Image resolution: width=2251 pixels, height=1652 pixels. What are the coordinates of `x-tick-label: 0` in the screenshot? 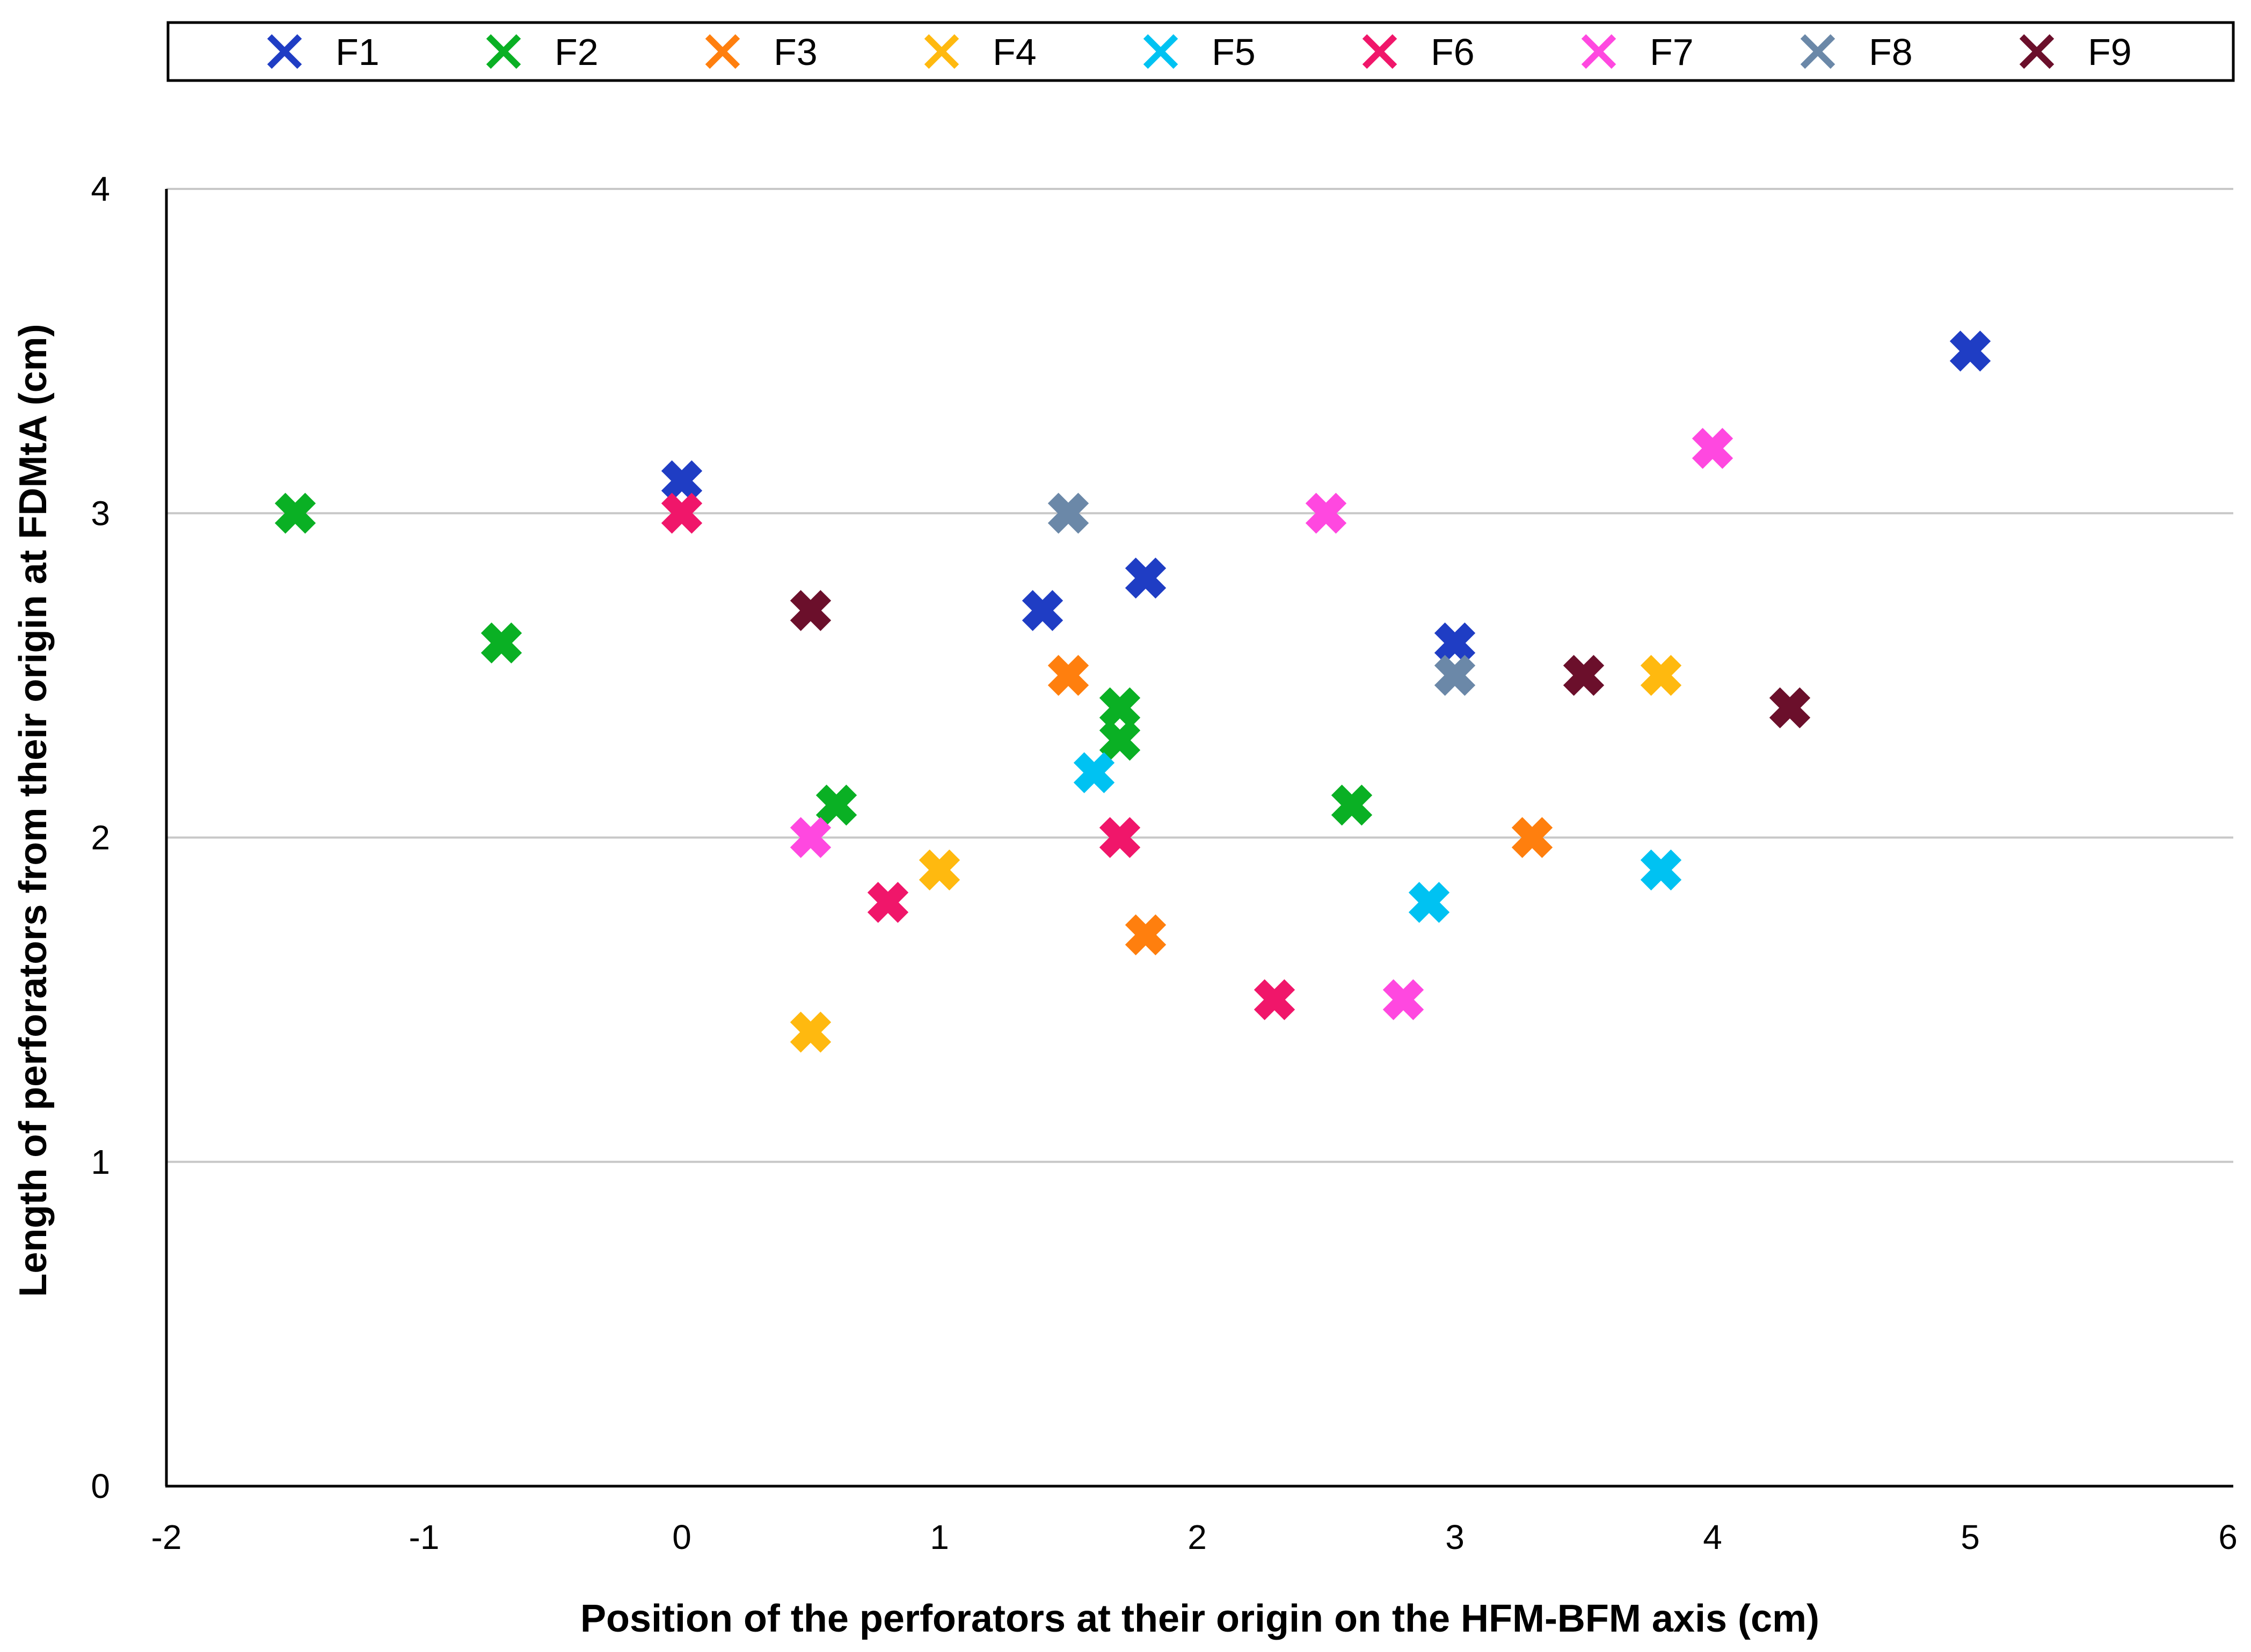 It's located at (682, 1537).